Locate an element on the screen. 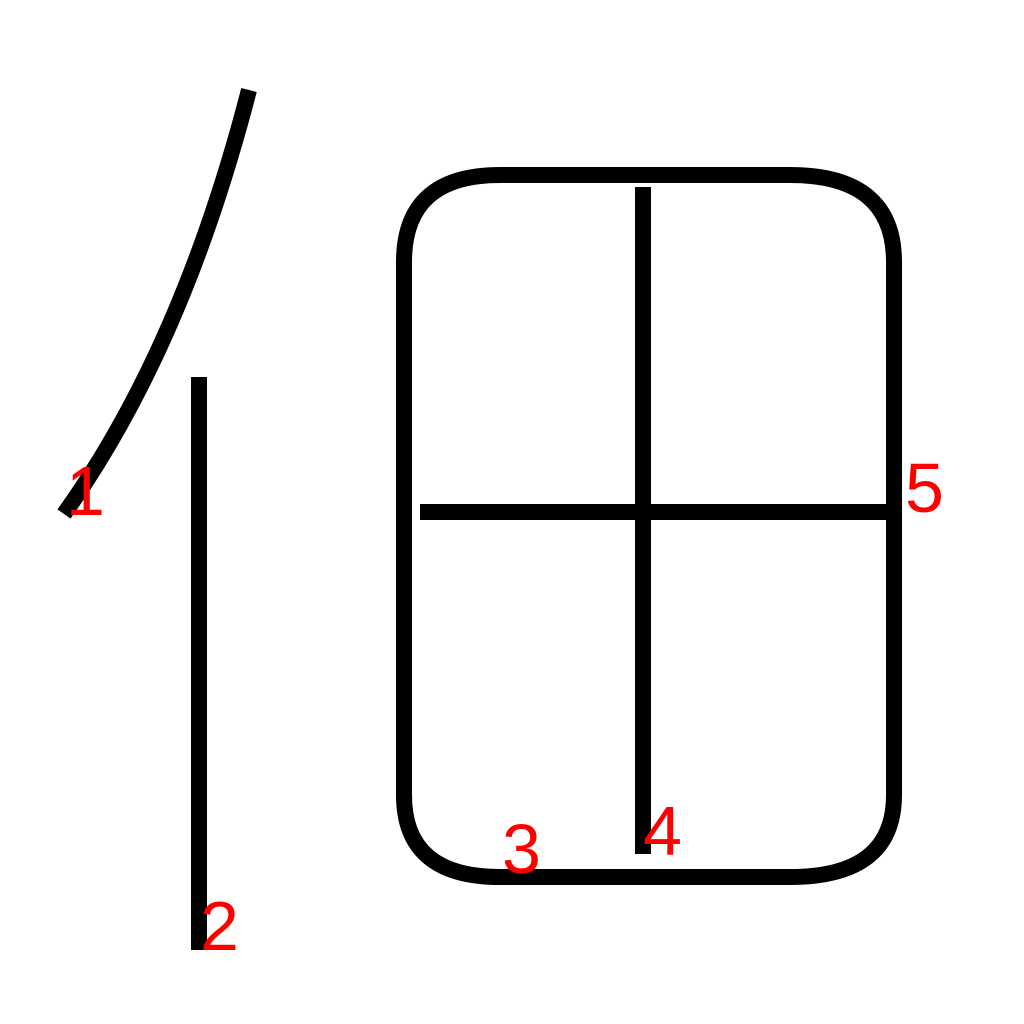 The width and height of the screenshot is (1024, 1024). stroke-number-1: 1 is located at coordinates (85, 491).